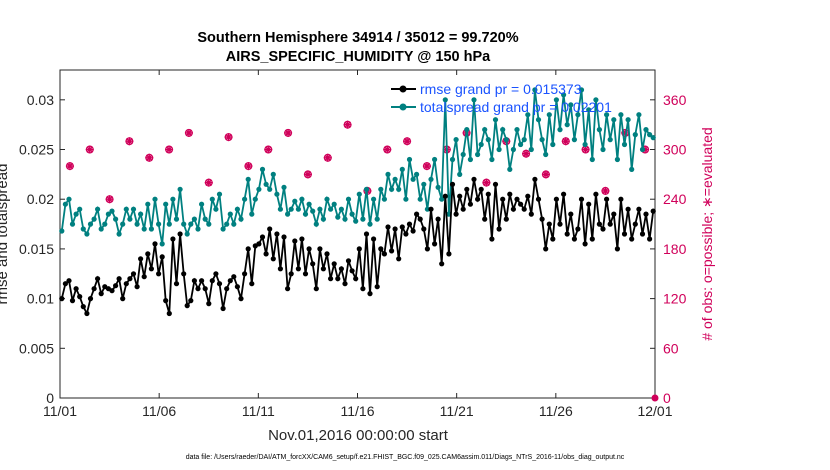 This screenshot has width=830, height=470. What do you see at coordinates (358, 435) in the screenshot?
I see `x-axis-label: Nov.01,2016 00:00:00 start` at bounding box center [358, 435].